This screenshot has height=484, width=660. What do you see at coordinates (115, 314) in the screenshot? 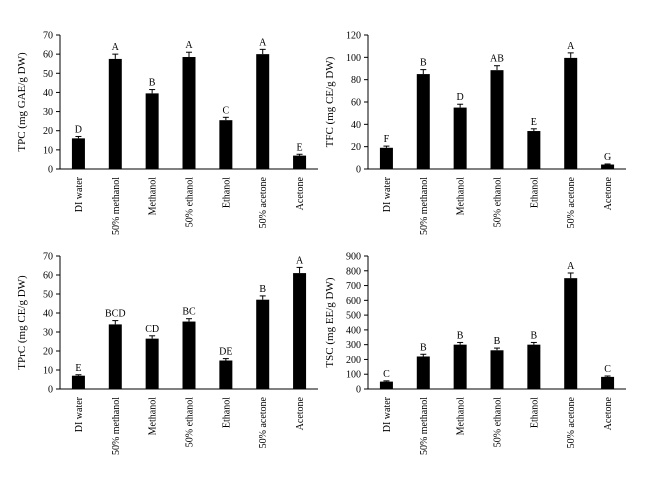
I see `significance-label: BCD` at bounding box center [115, 314].